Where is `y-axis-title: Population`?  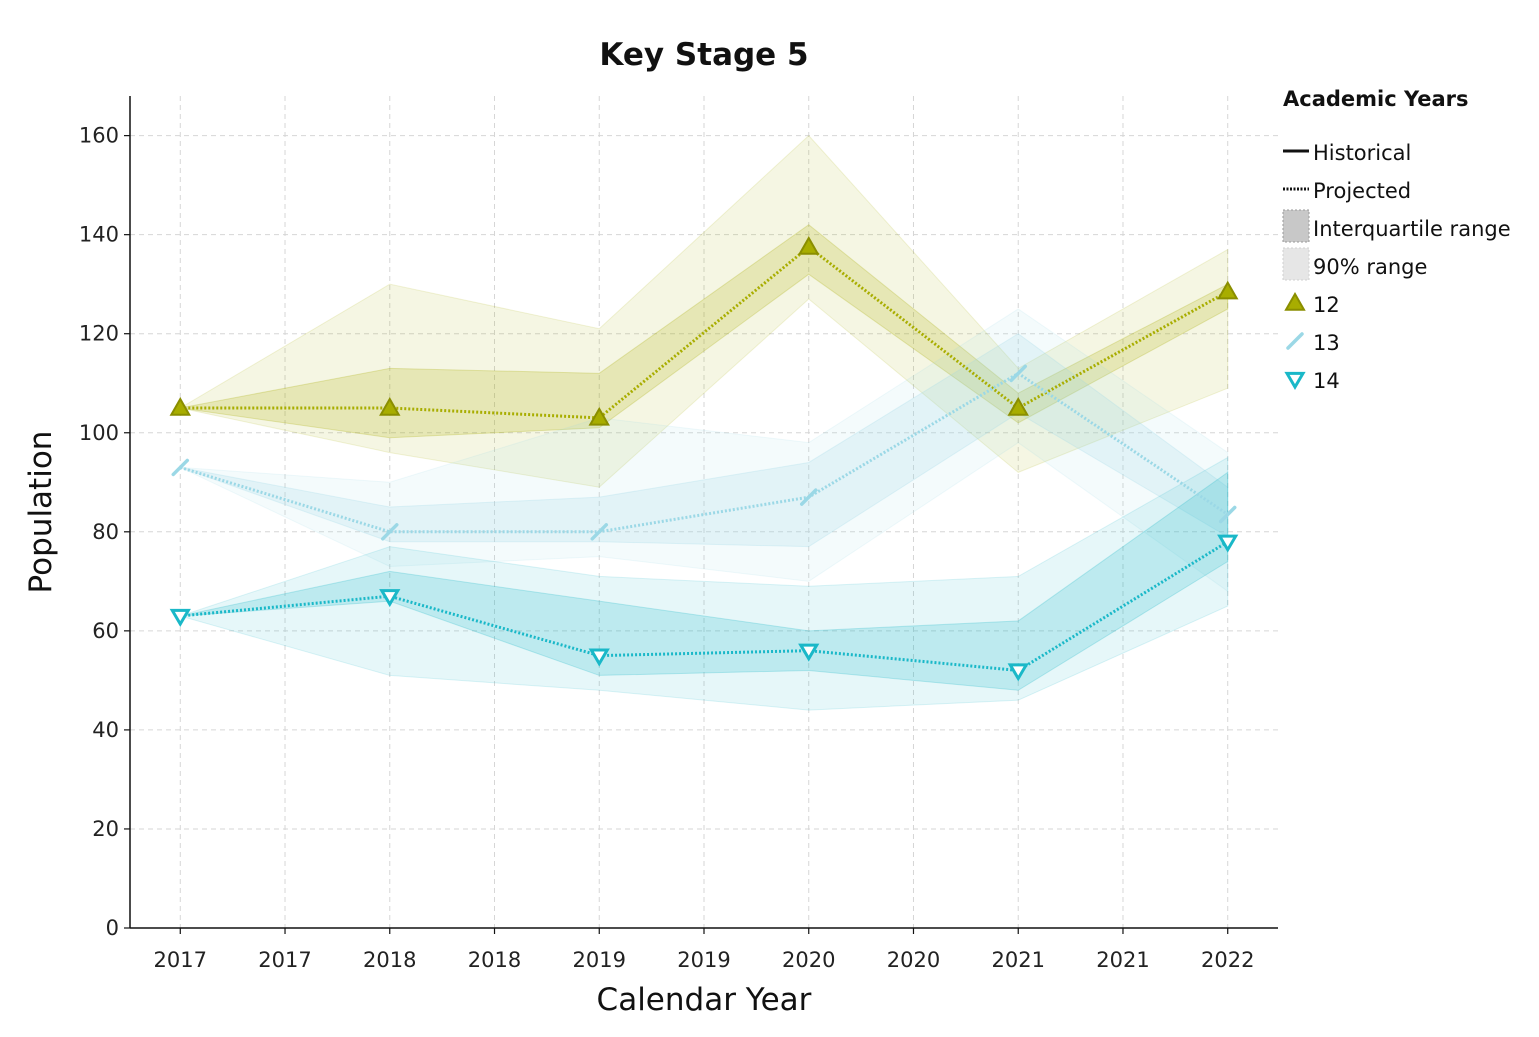
y-axis-title: Population is located at coordinates (41, 512).